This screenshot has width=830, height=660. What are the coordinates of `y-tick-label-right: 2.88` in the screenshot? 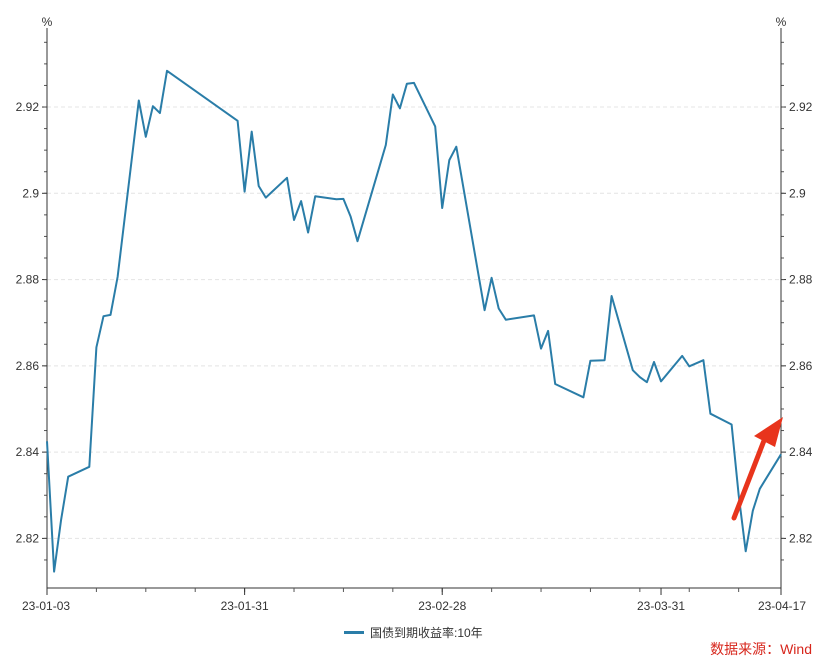 It's located at (801, 280).